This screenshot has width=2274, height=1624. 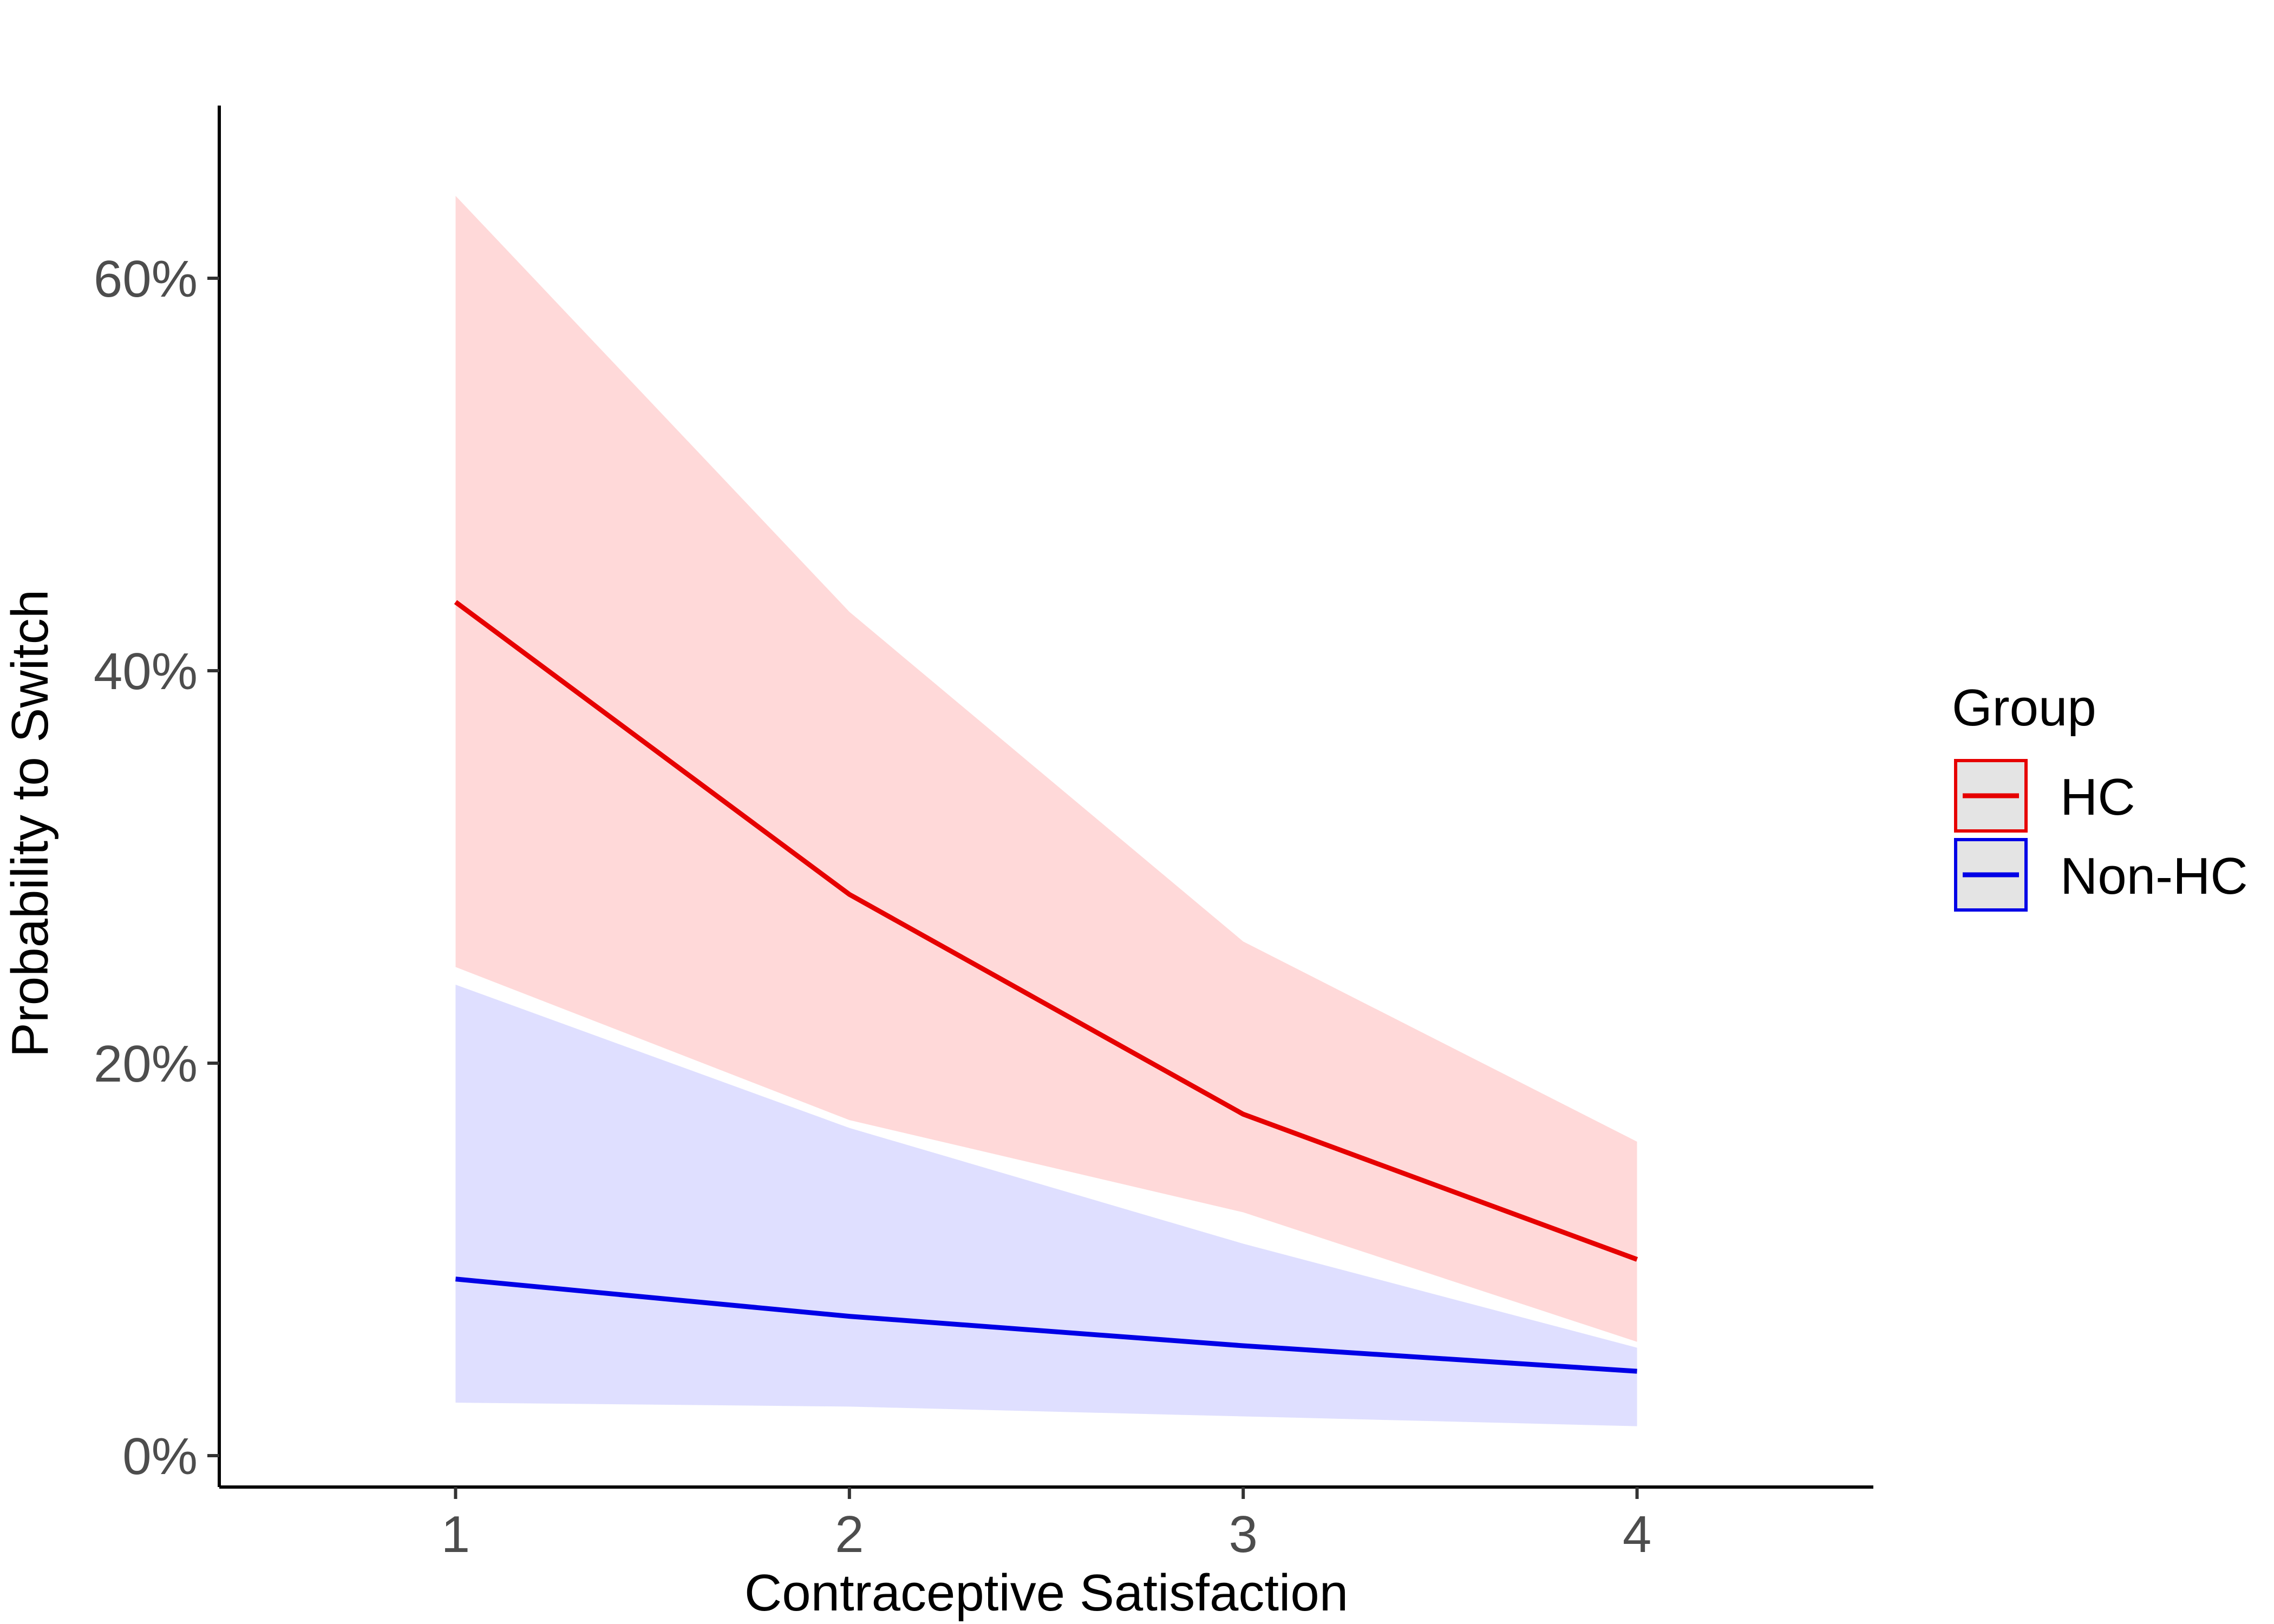 I want to click on legend-label-hc: HC, so click(x=2097, y=797).